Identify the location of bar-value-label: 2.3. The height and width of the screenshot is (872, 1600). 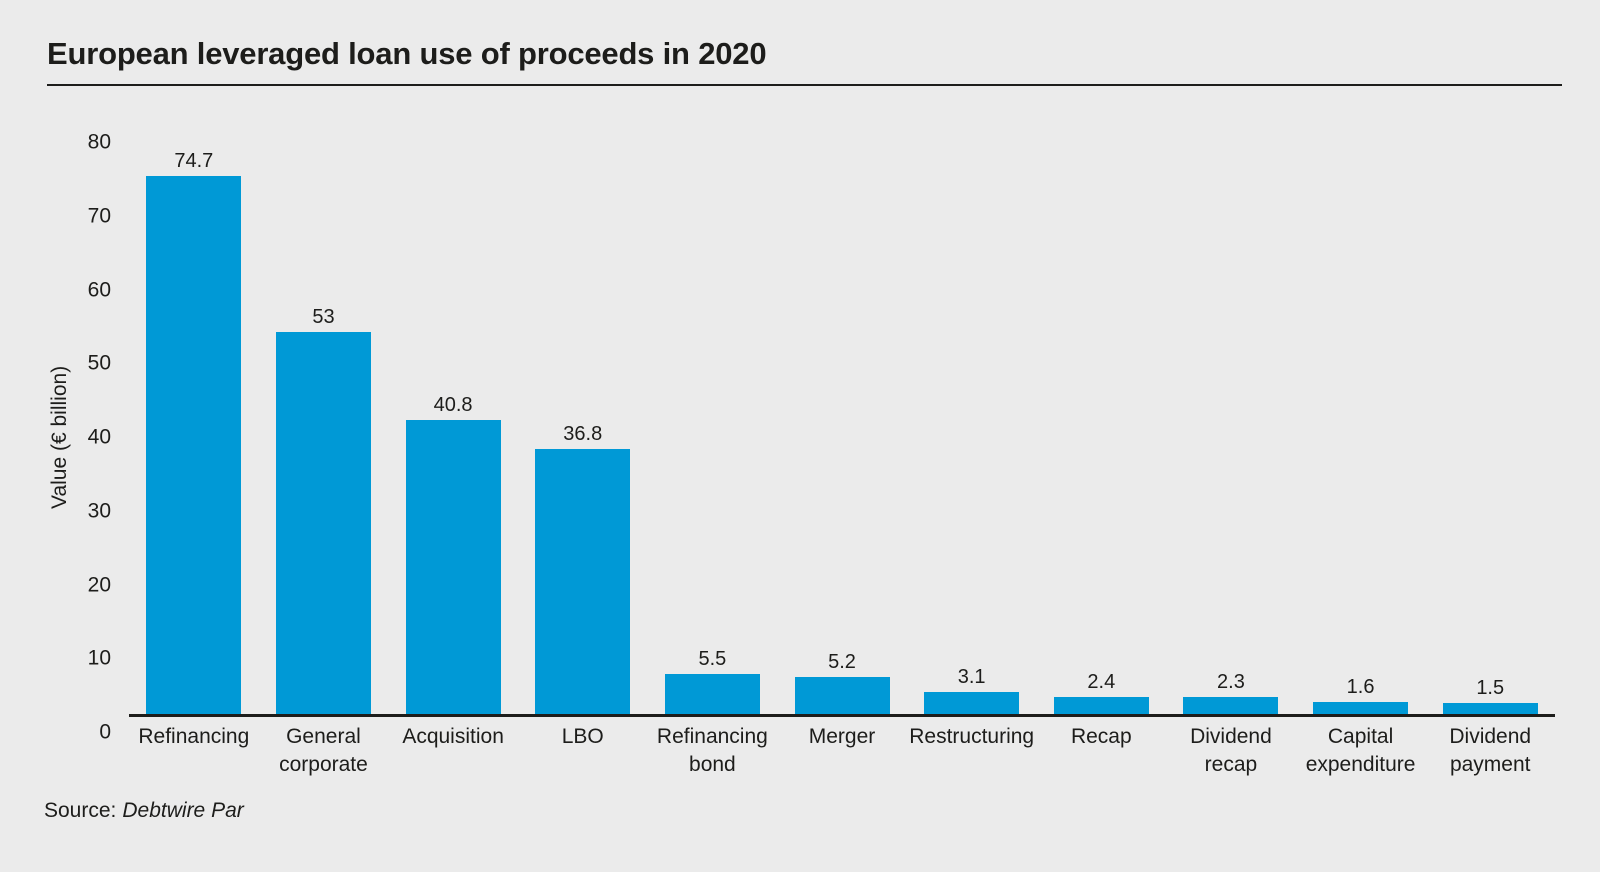
(1231, 682).